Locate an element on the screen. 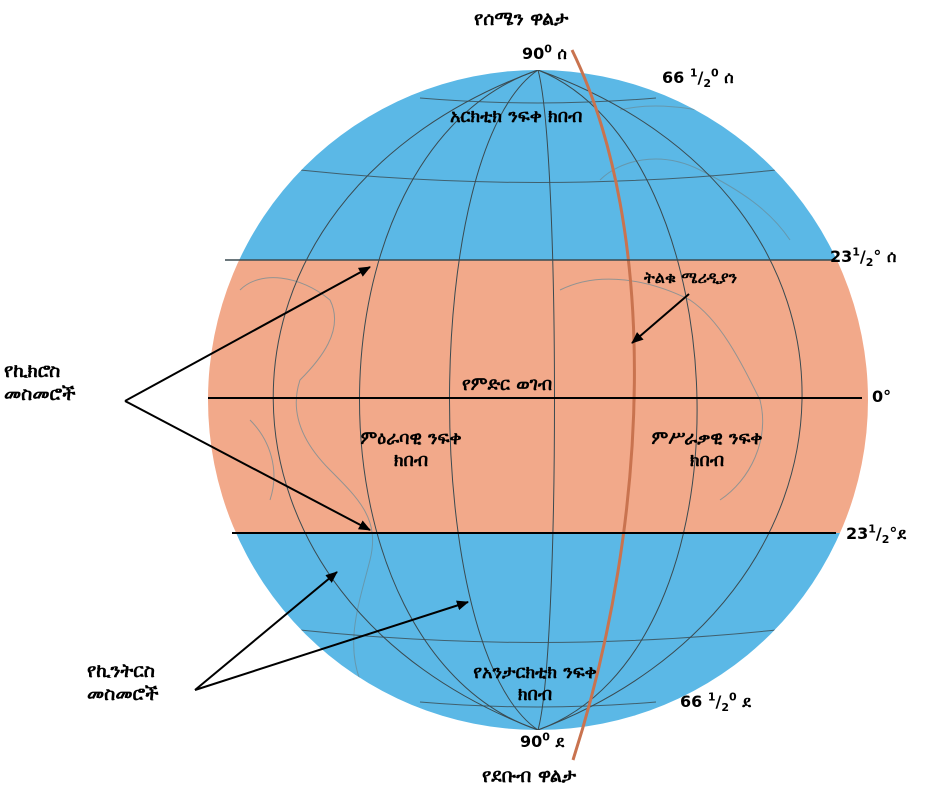  north-90-direction: ሰ is located at coordinates (562, 53).